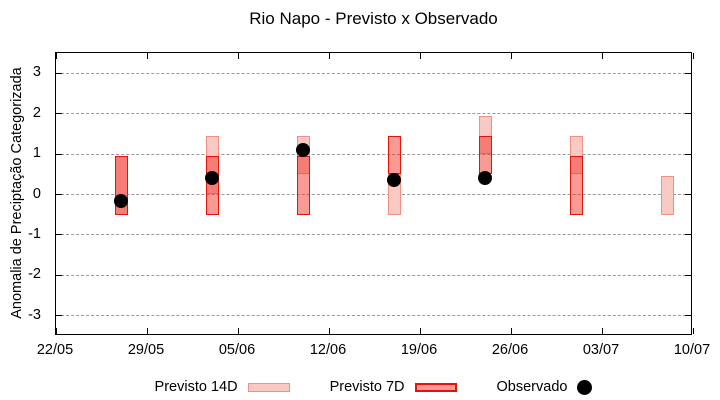 The image size is (720, 400). Describe the element at coordinates (532, 387) in the screenshot. I see `legend-label-observado: Observado` at that location.